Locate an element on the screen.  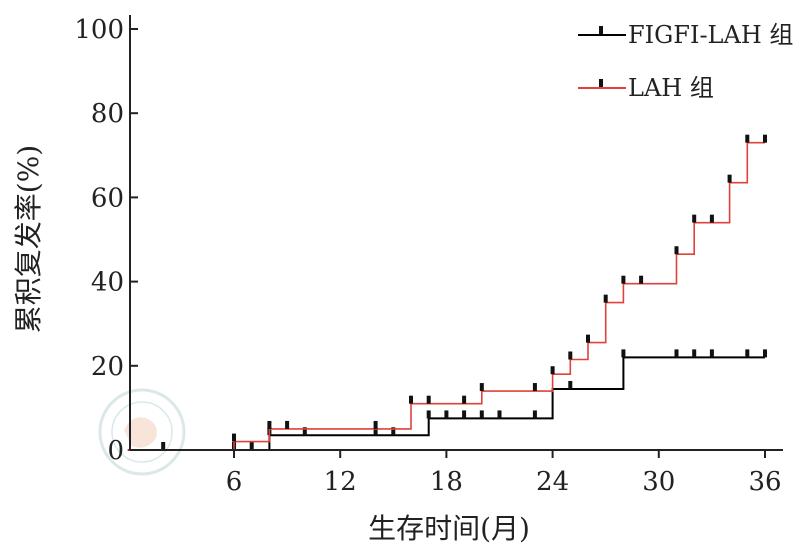
y-tick-label: 40 is located at coordinates (107, 283).